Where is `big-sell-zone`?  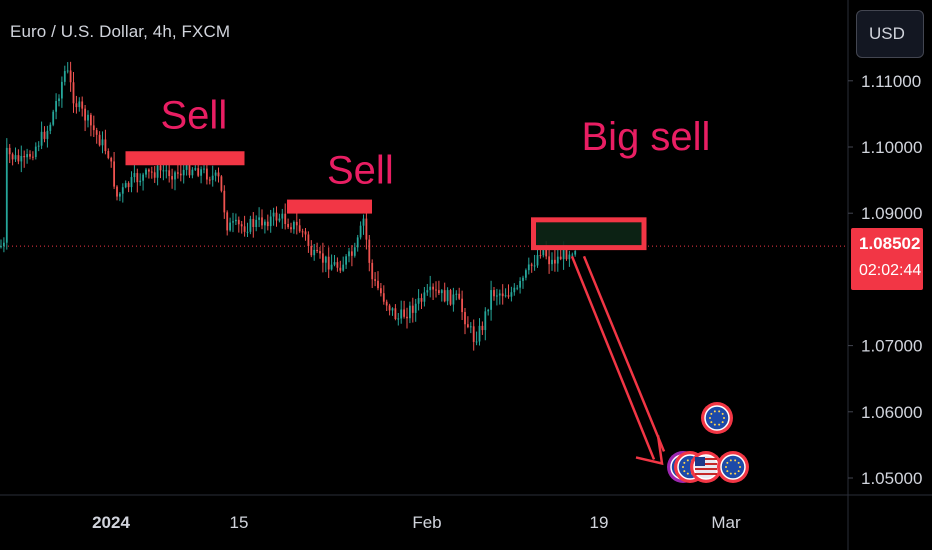 big-sell-zone is located at coordinates (589, 234).